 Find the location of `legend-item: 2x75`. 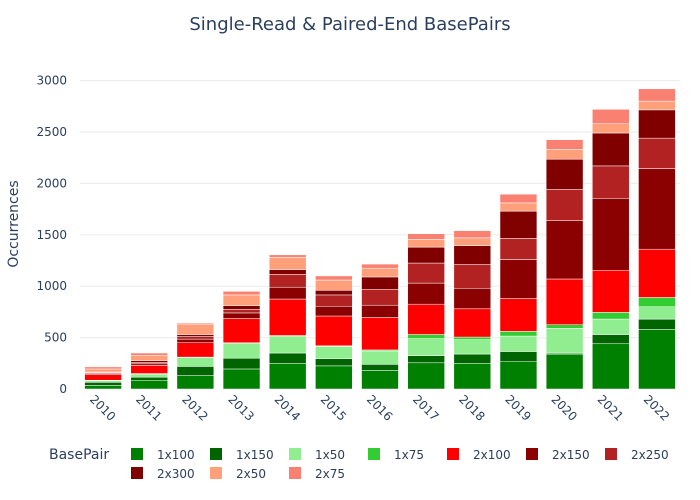

legend-item: 2x75 is located at coordinates (317, 474).